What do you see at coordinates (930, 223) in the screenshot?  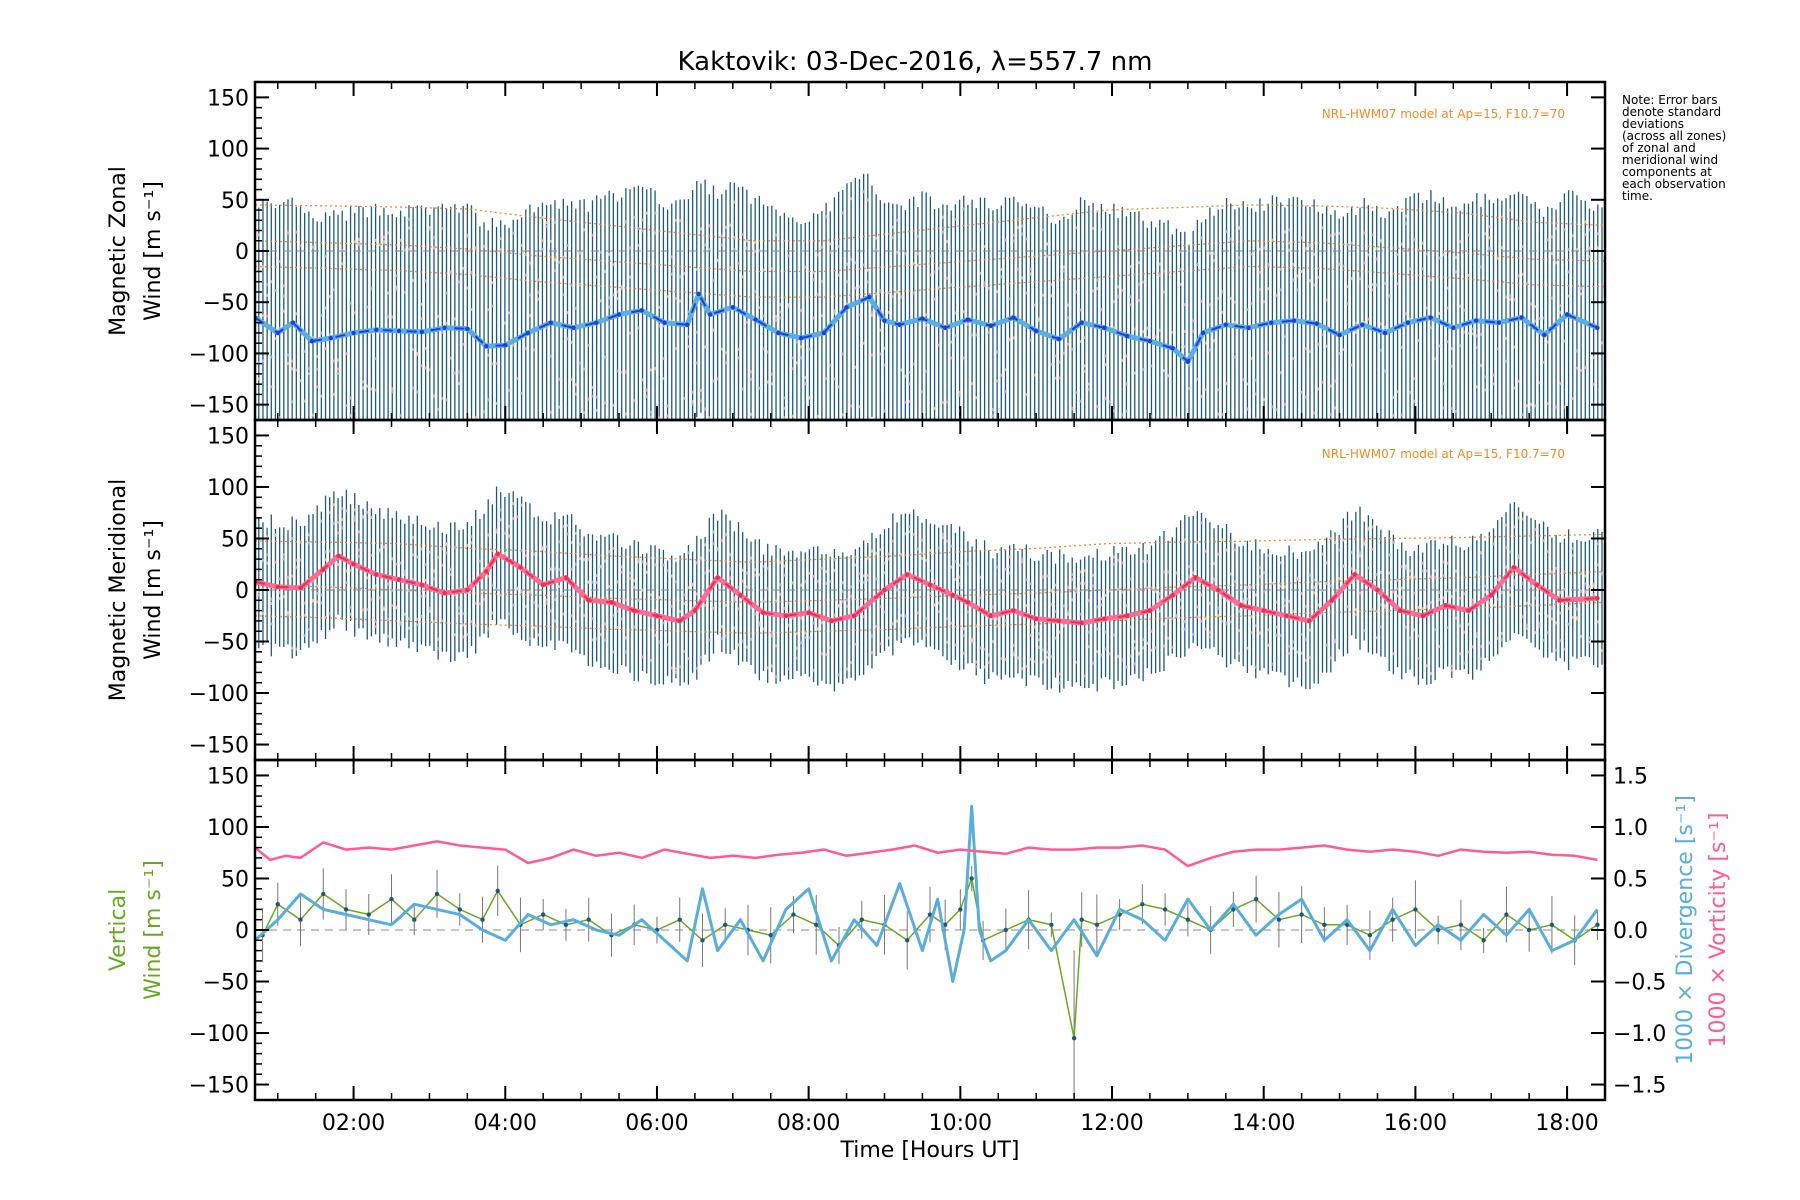 I see `zonal-model-curve` at bounding box center [930, 223].